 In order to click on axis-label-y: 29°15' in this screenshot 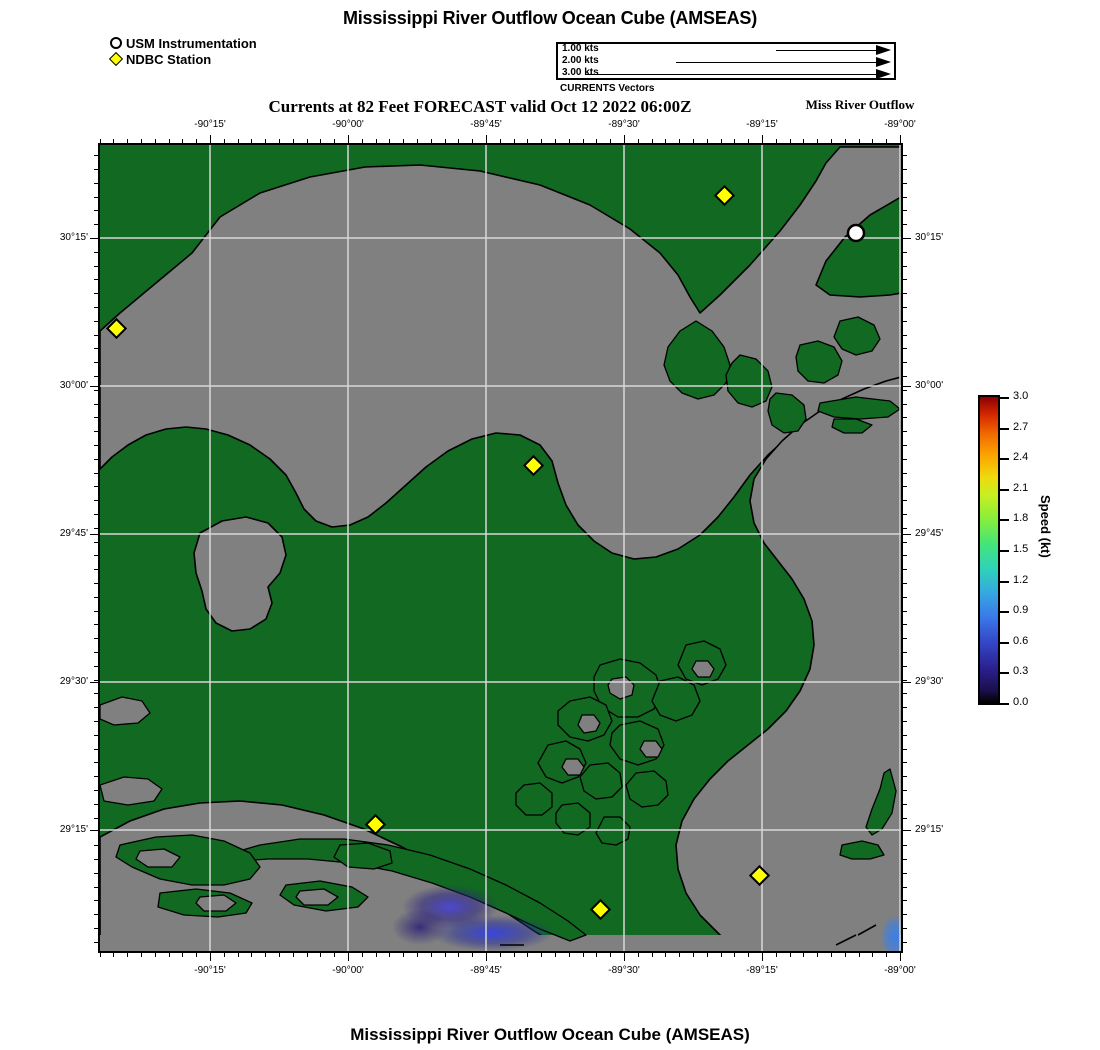, I will do `click(73, 829)`.